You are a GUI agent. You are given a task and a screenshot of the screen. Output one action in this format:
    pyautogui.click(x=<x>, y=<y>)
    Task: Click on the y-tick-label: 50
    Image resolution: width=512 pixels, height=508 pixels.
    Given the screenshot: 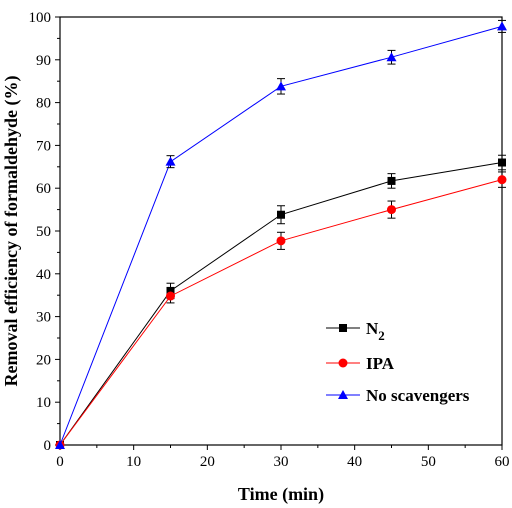 What is the action you would take?
    pyautogui.click(x=43, y=232)
    